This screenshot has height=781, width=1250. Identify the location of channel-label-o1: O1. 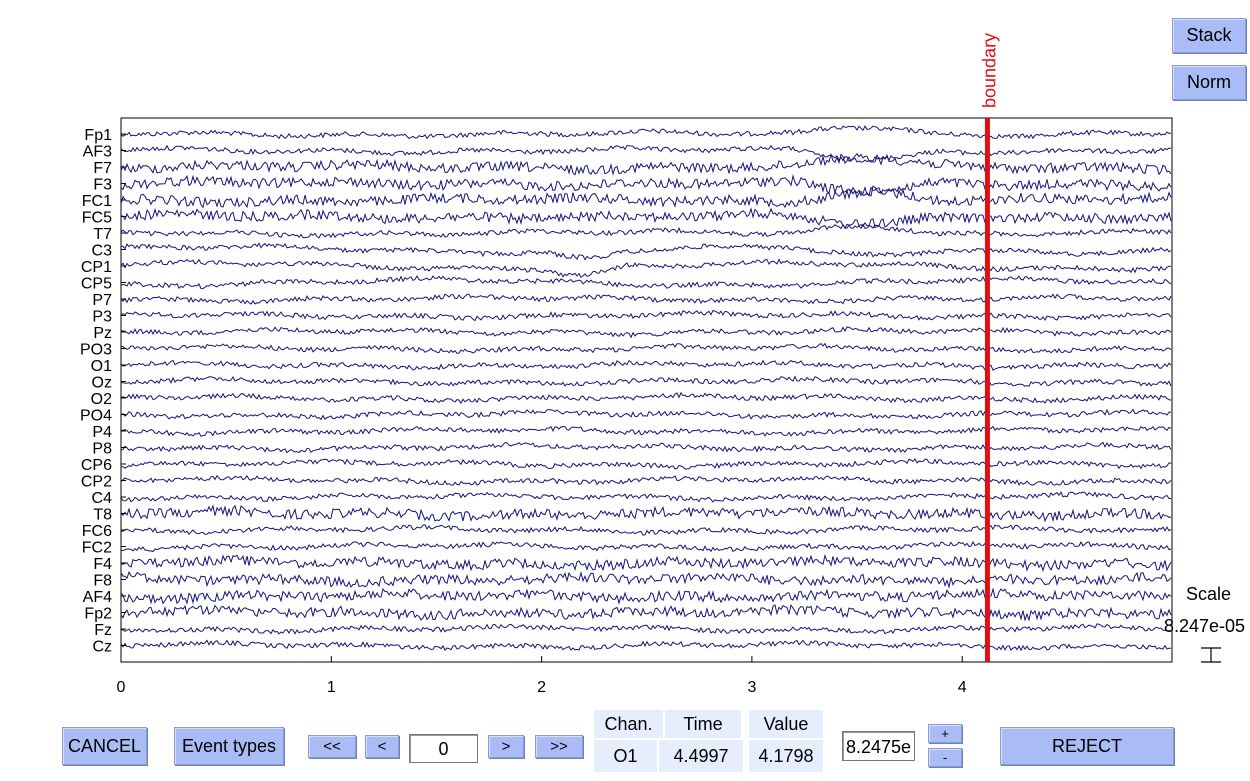
(101, 366).